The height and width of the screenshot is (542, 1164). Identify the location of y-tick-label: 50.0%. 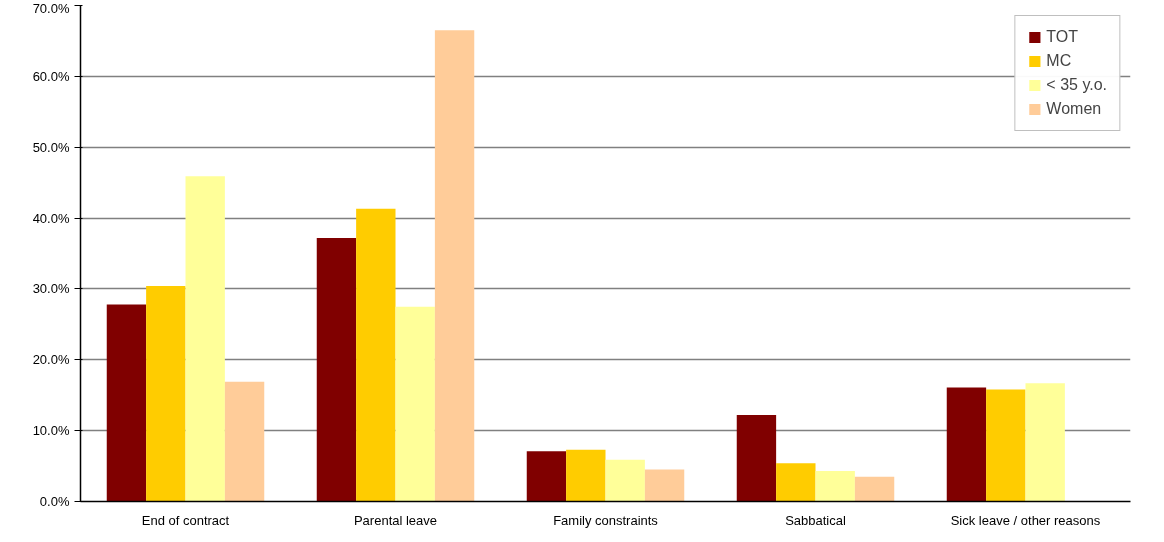
(51, 147).